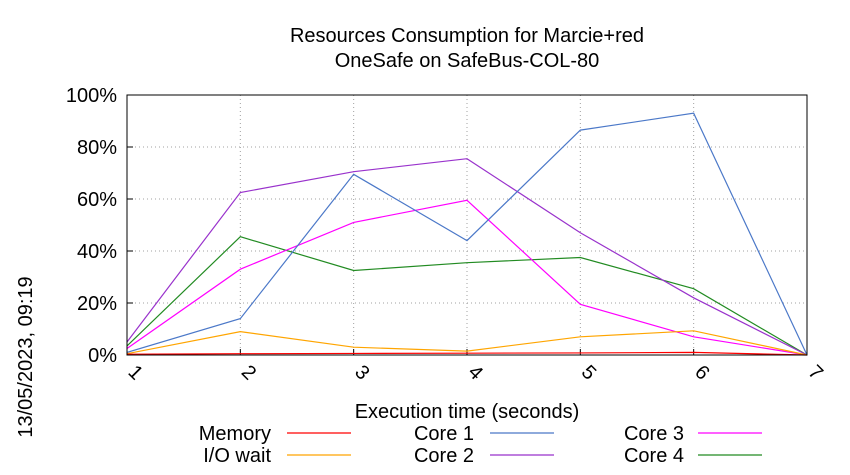  Describe the element at coordinates (235, 434) in the screenshot. I see `legend-label: Memory` at that location.